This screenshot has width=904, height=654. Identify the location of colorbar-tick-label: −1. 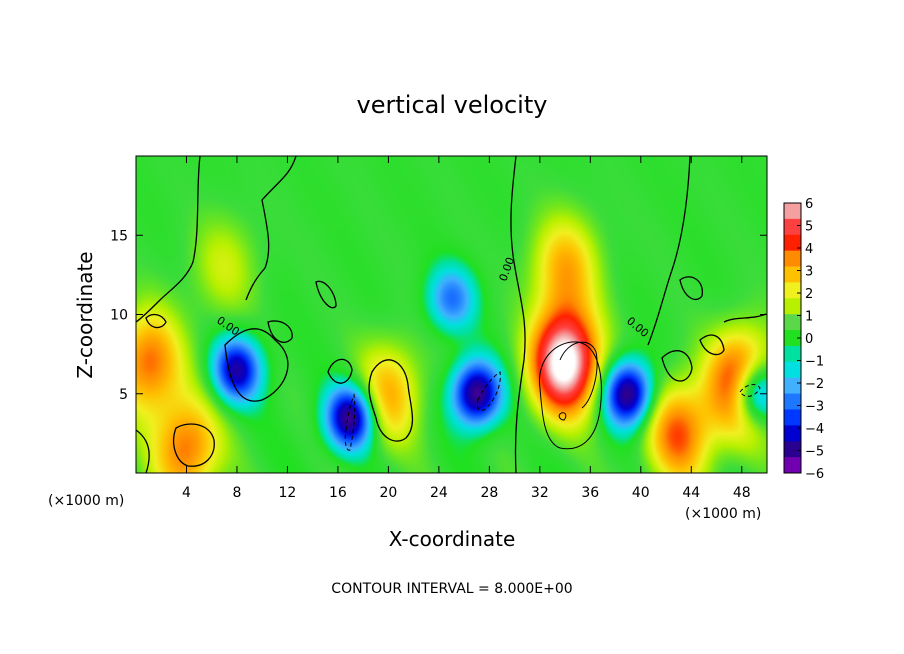
(814, 362).